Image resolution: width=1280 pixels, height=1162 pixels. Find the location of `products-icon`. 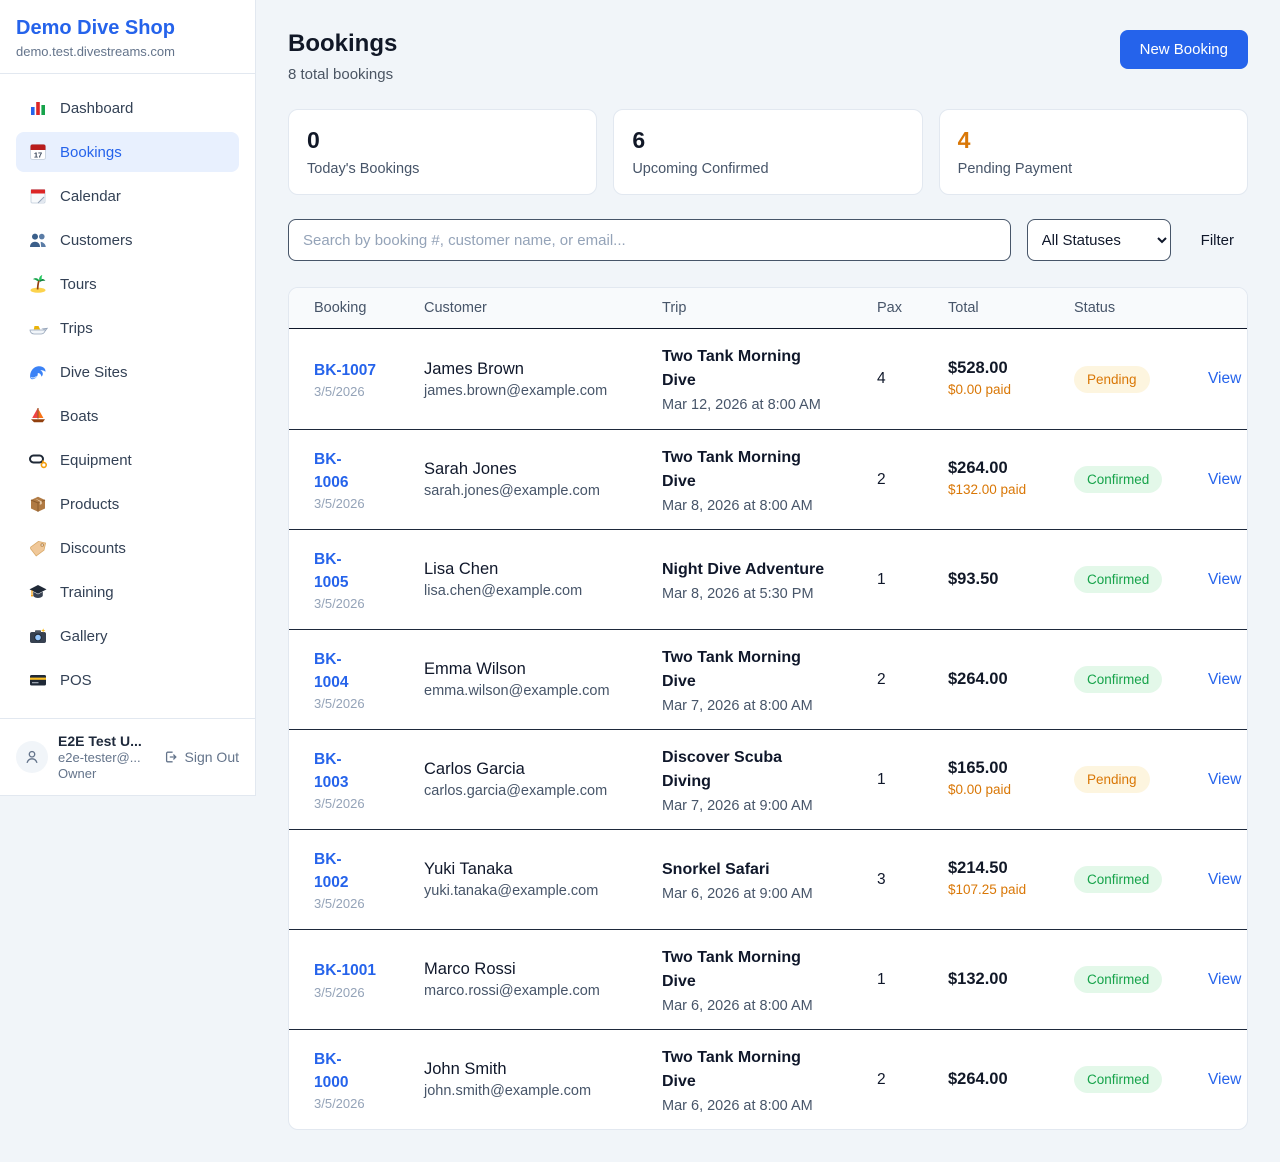

products-icon is located at coordinates (38, 504).